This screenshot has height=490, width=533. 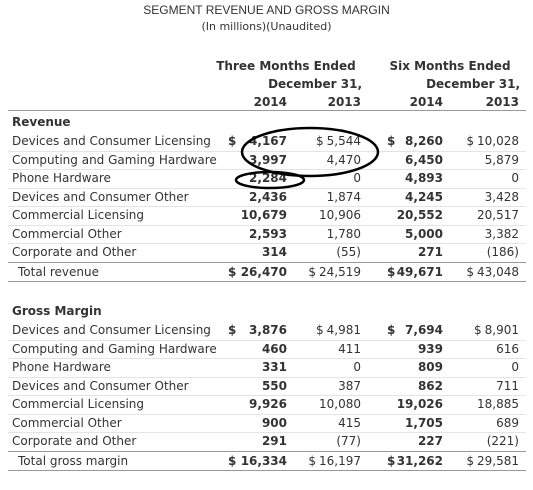 I want to click on cell-value: 5,000, so click(x=424, y=233).